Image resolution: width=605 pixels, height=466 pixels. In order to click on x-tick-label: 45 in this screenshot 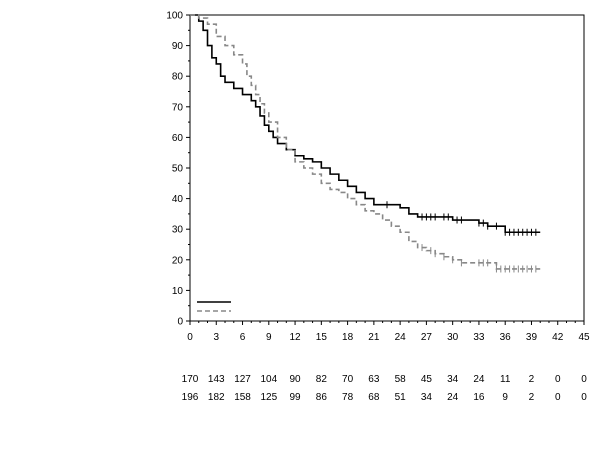, I will do `click(584, 337)`.